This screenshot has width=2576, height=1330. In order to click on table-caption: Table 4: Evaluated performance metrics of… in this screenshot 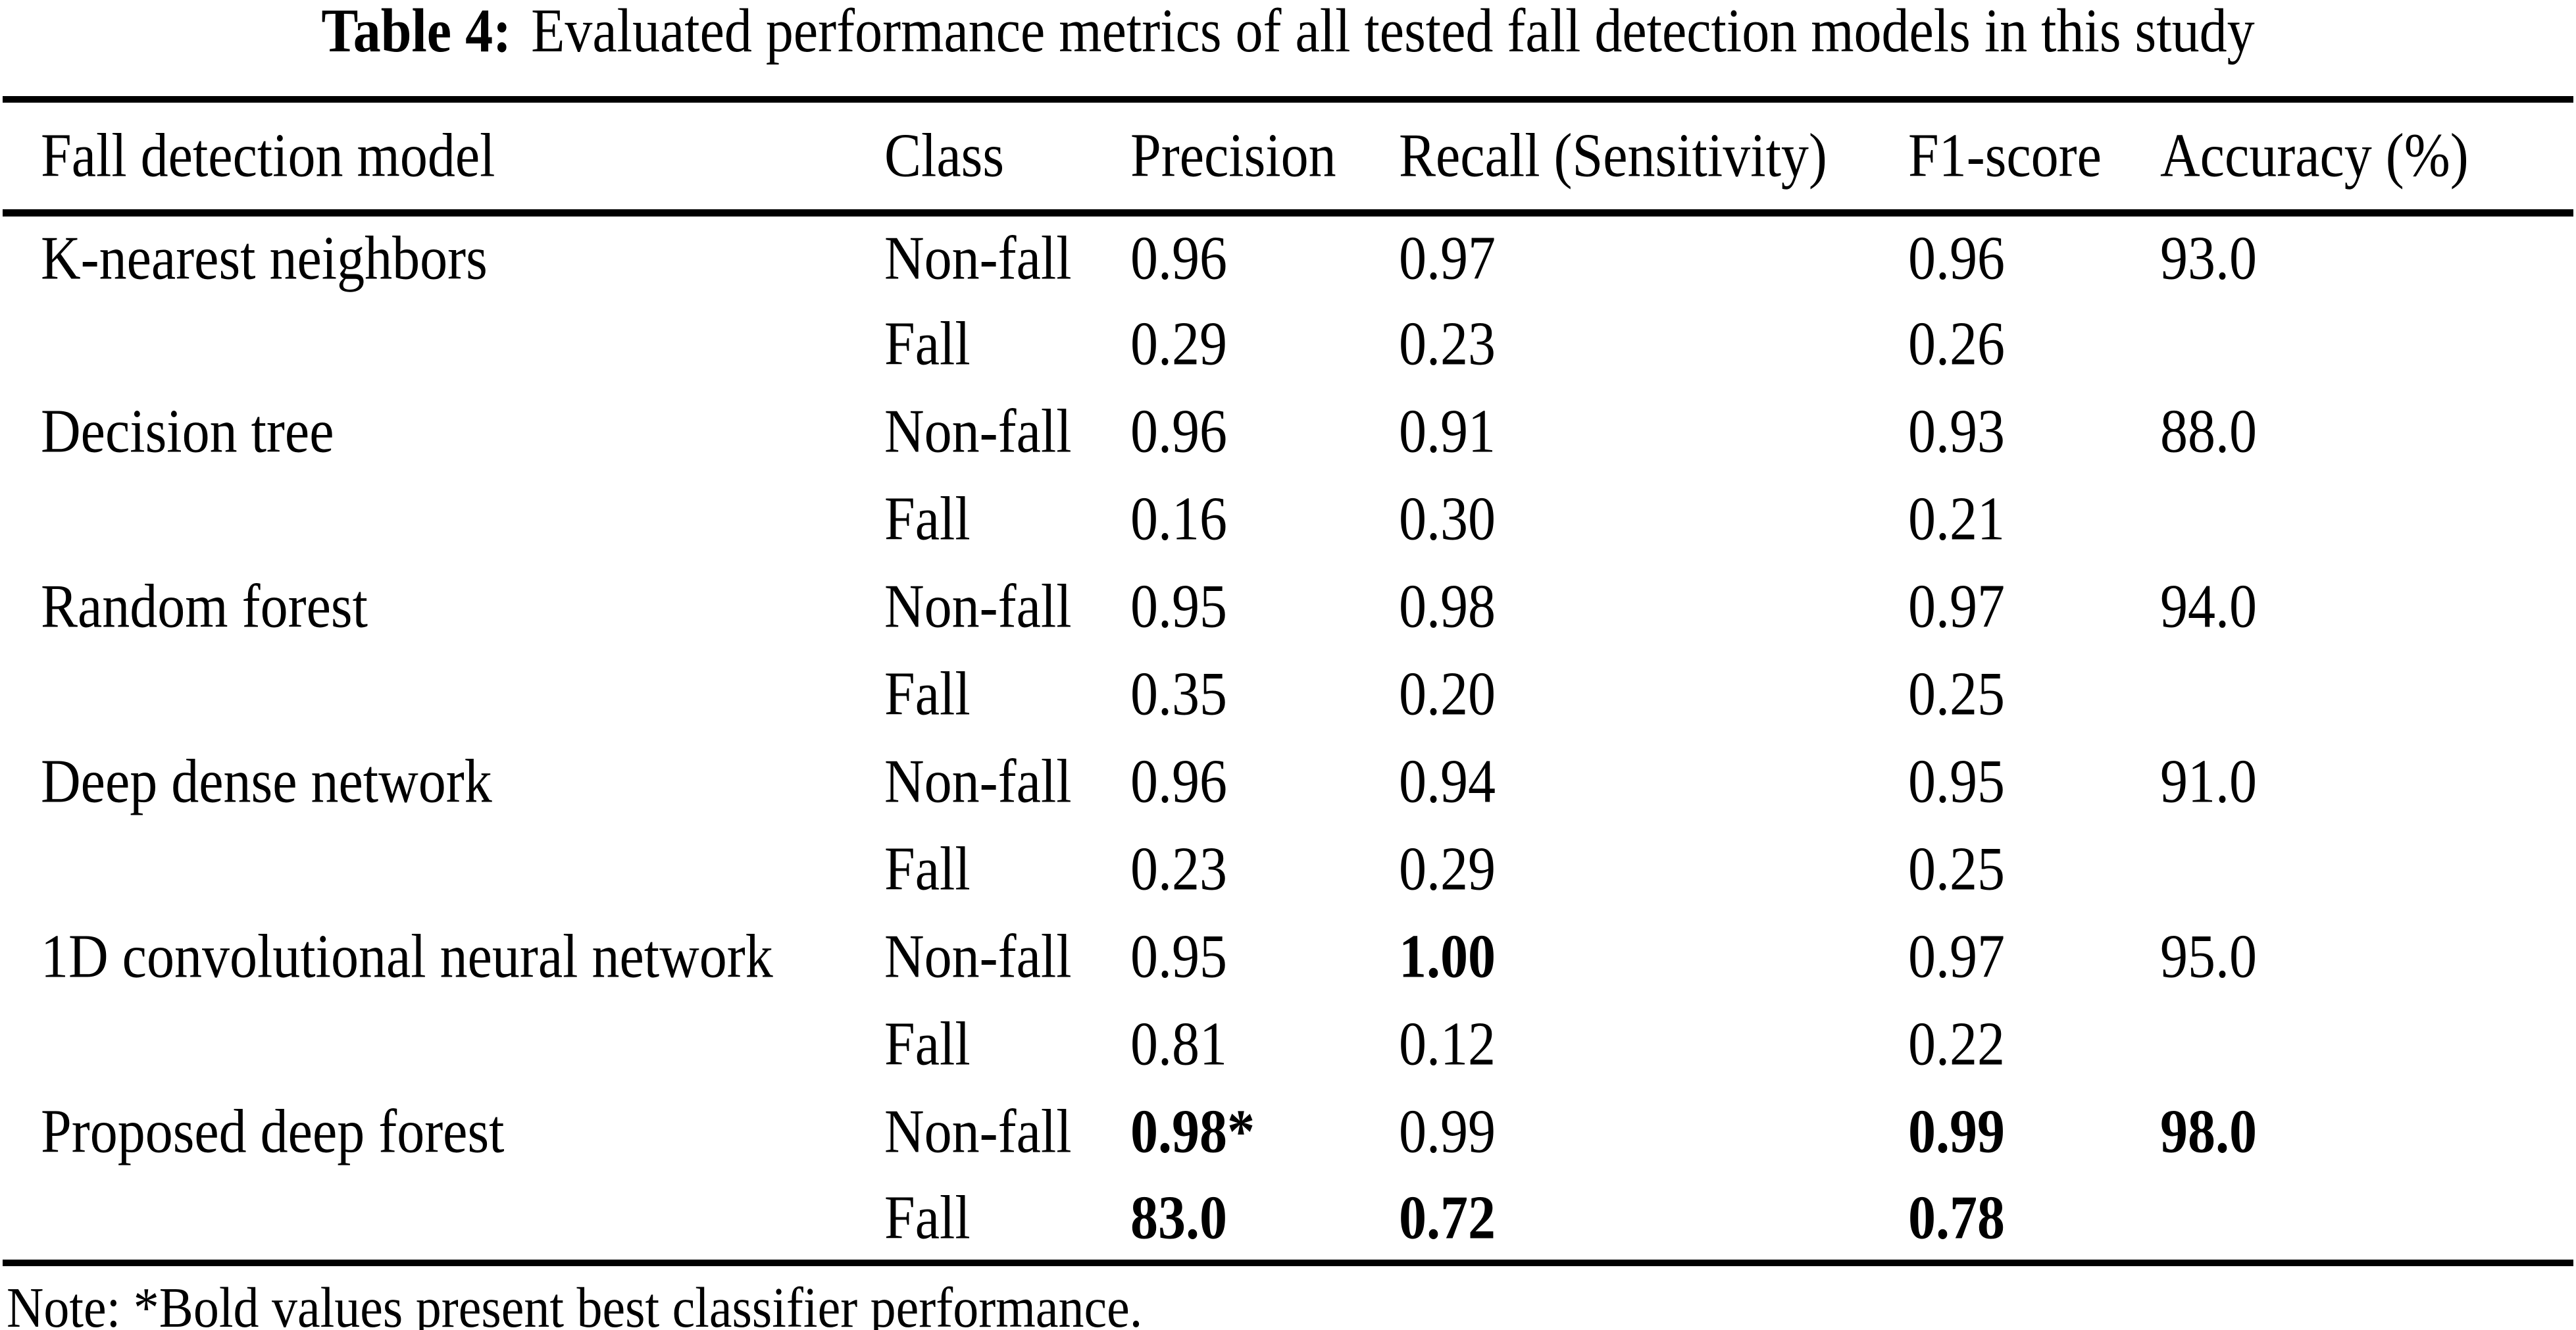, I will do `click(1288, 33)`.